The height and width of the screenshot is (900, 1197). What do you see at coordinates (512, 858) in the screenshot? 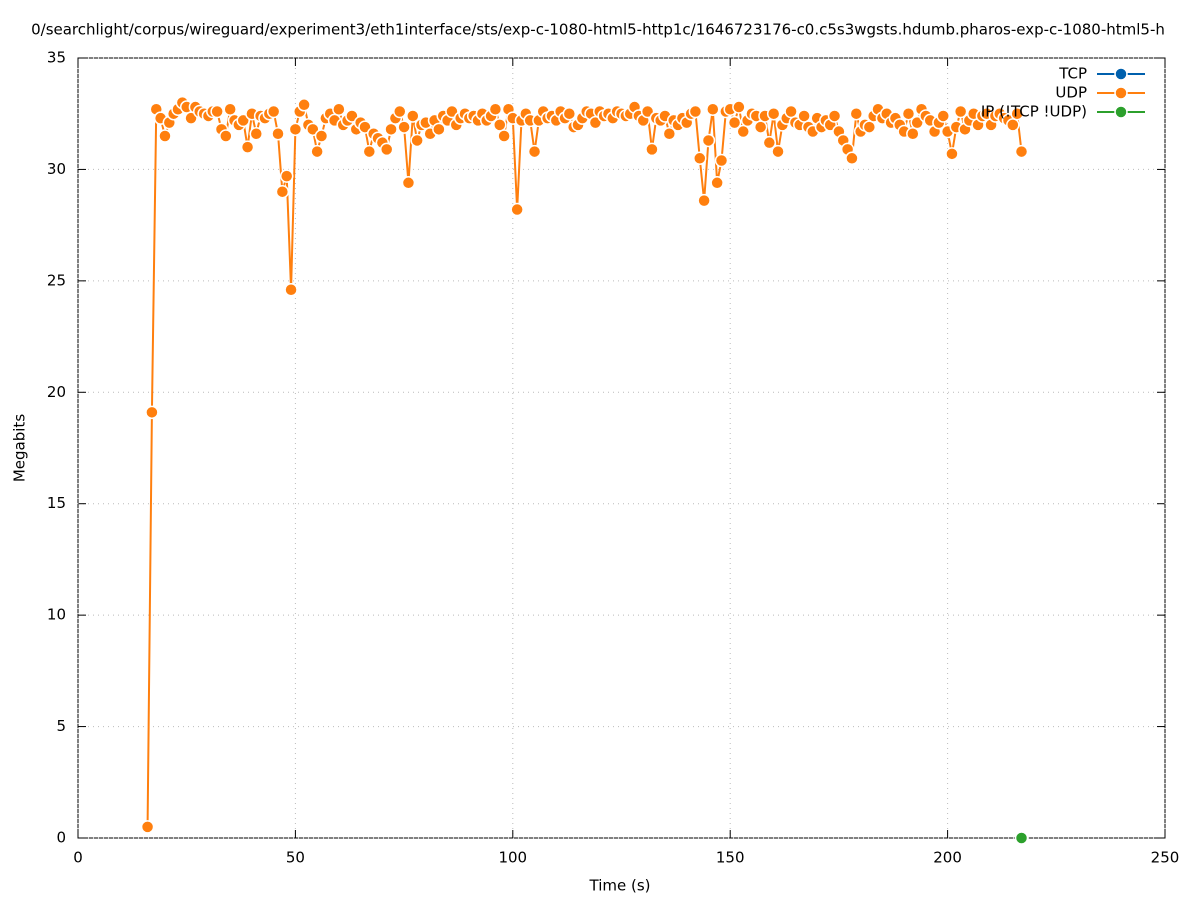
I see `x-tick-label: 100` at bounding box center [512, 858].